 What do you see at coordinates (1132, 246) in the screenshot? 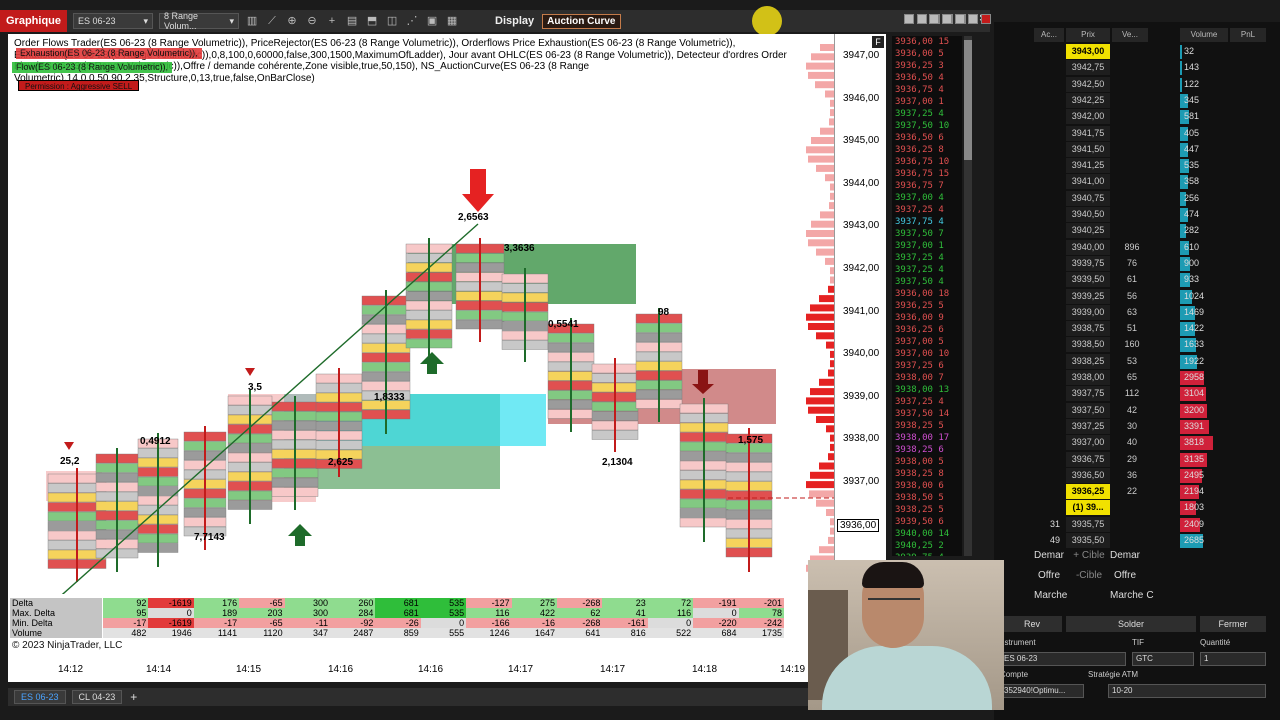
I see `ladder-volume-cell: 896` at bounding box center [1132, 246].